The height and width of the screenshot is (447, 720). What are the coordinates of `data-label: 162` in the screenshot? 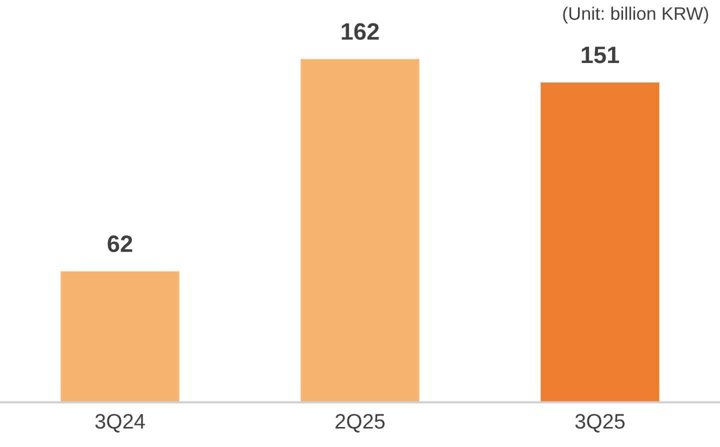 It's located at (360, 31).